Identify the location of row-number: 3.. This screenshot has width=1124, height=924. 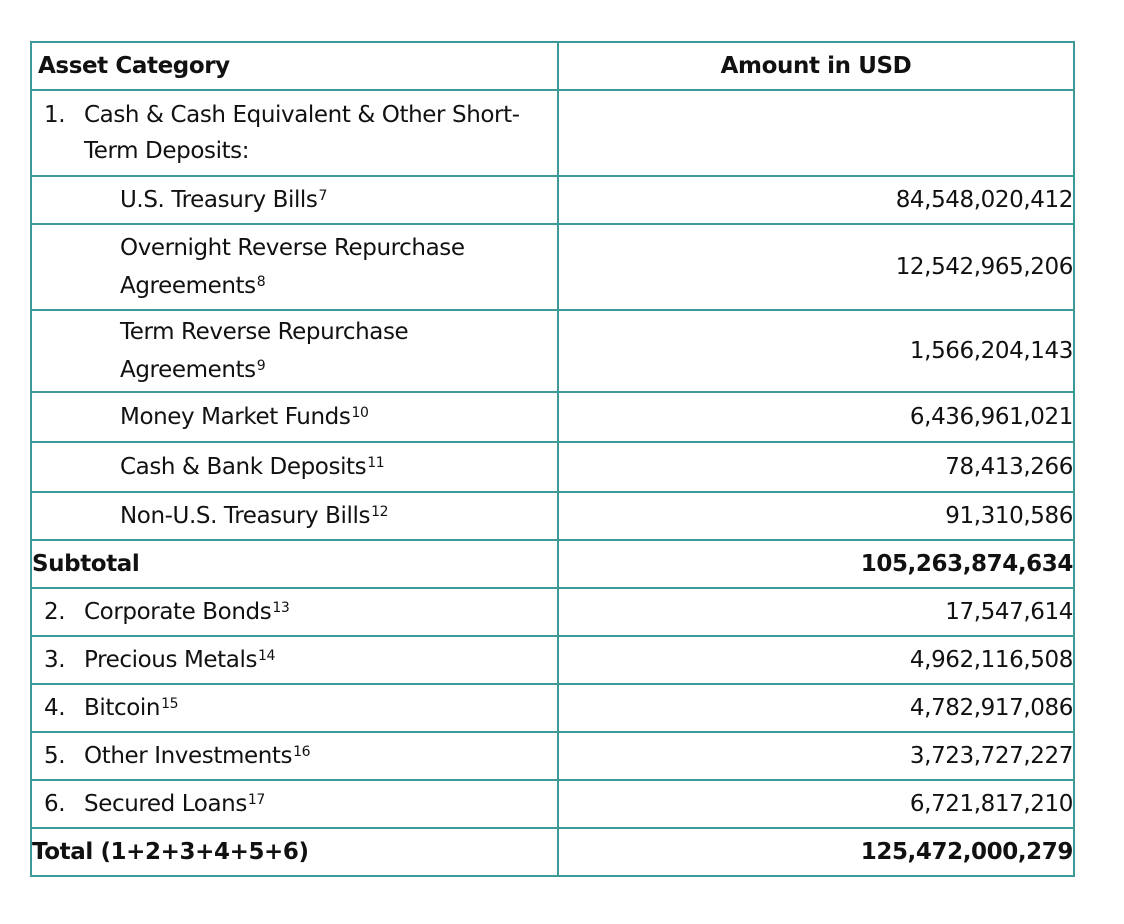
(55, 660).